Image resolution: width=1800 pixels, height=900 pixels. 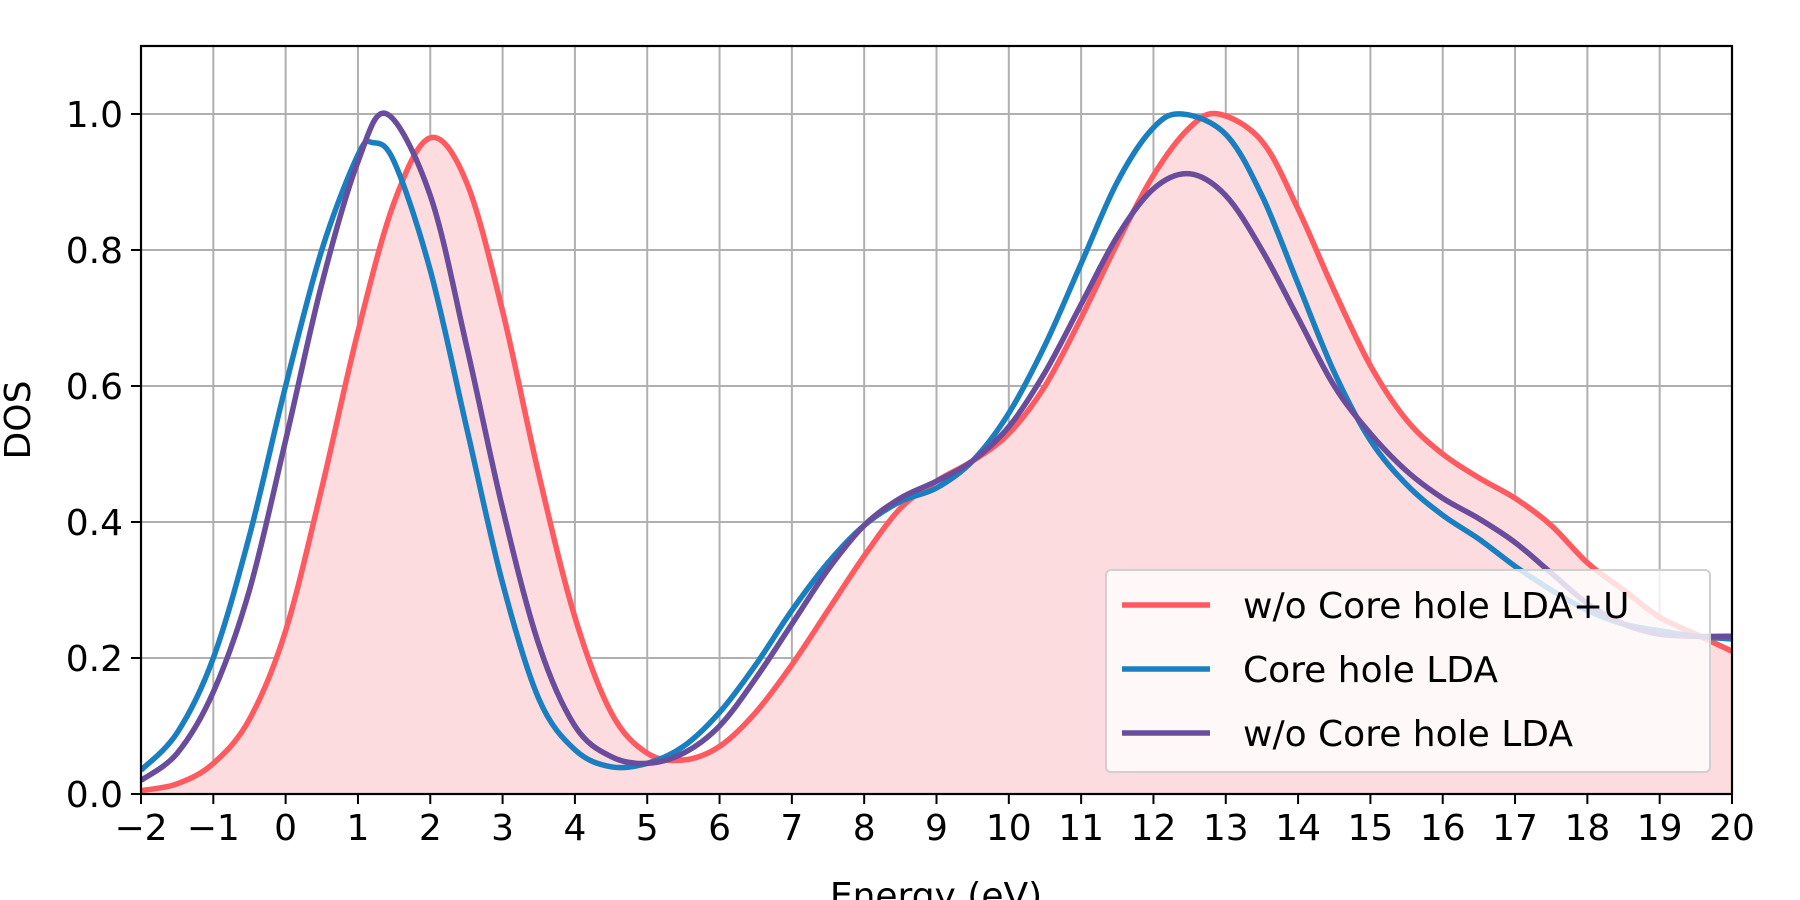 I want to click on x-tick-label: 13, so click(x=1226, y=828).